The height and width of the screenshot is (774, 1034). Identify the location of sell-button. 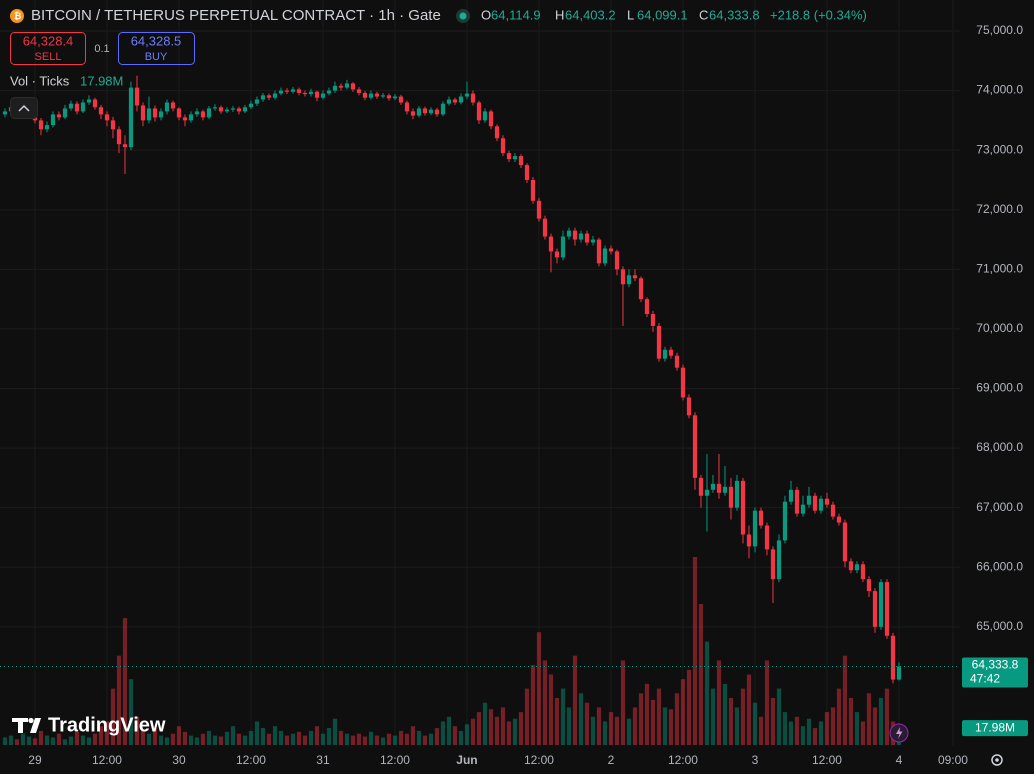
(48, 48).